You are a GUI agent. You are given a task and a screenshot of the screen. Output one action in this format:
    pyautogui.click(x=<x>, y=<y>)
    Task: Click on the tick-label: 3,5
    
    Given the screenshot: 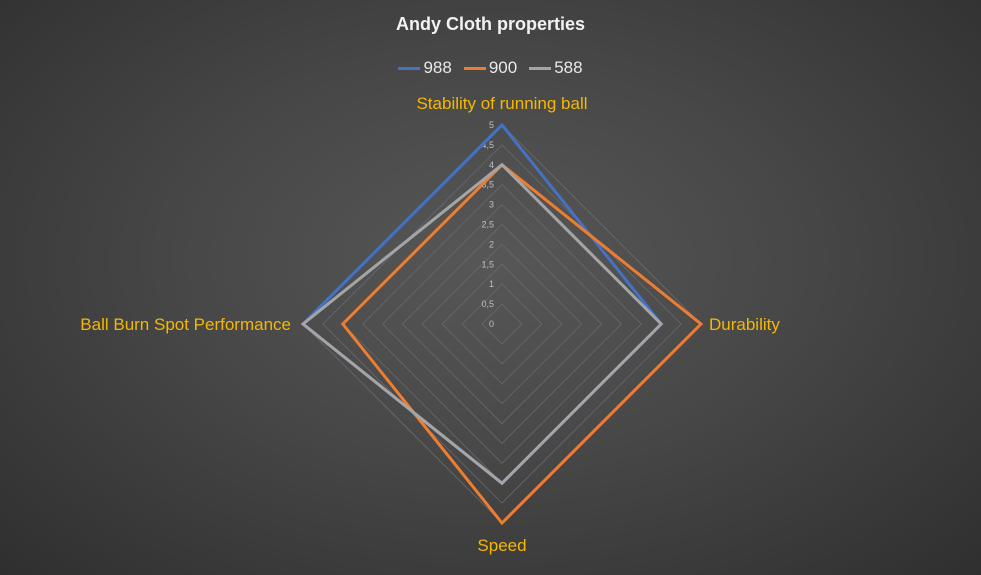 What is the action you would take?
    pyautogui.click(x=487, y=185)
    